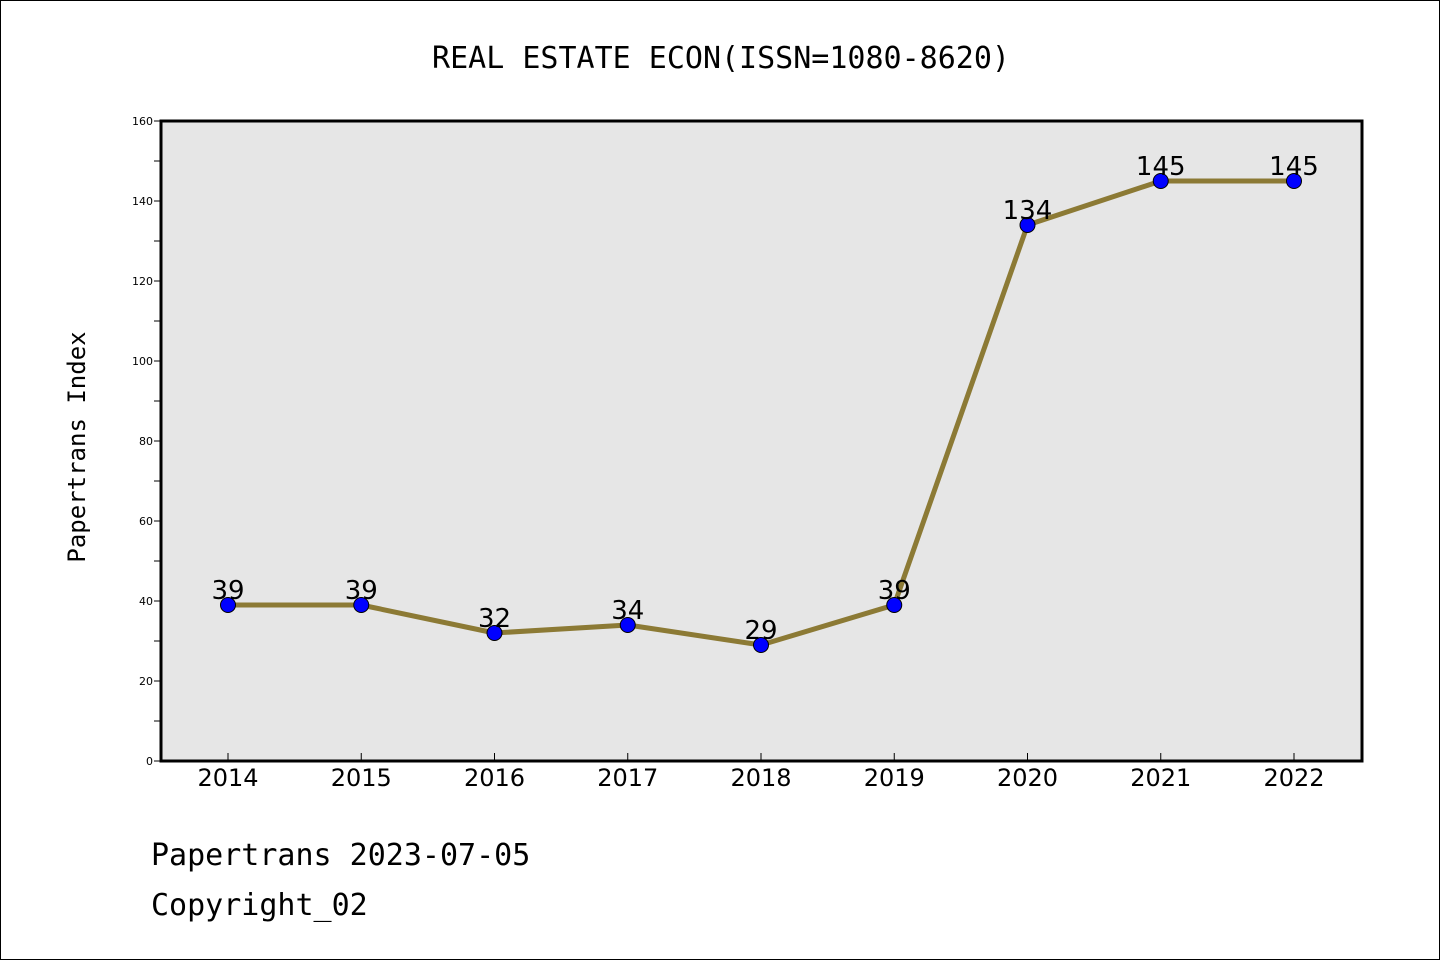 Image resolution: width=1440 pixels, height=961 pixels. I want to click on y-tick-label: 0, so click(149, 761).